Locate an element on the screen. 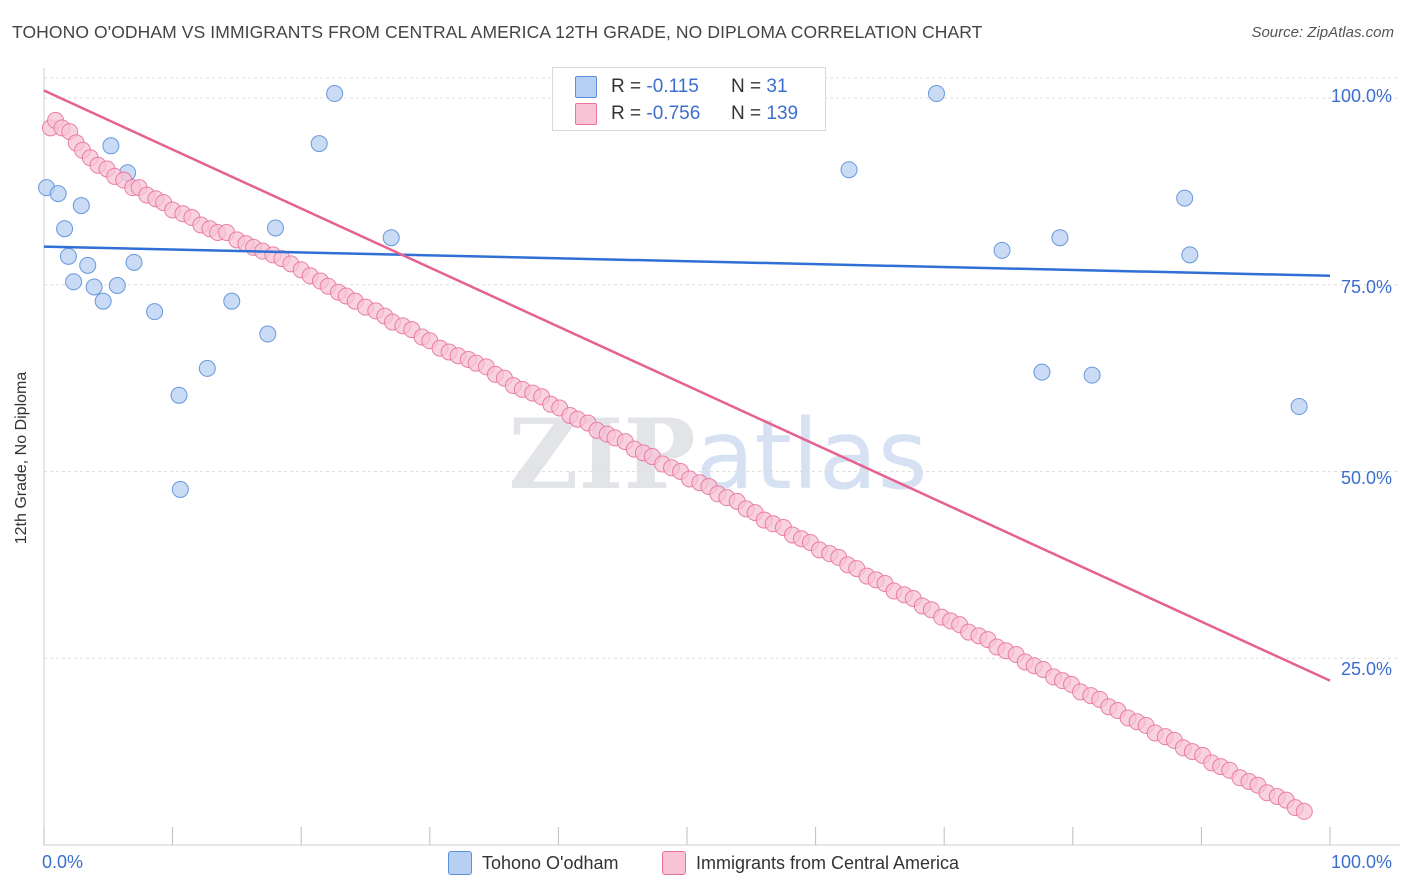  legend-item-tohono: Tohono O'odham is located at coordinates (533, 863).